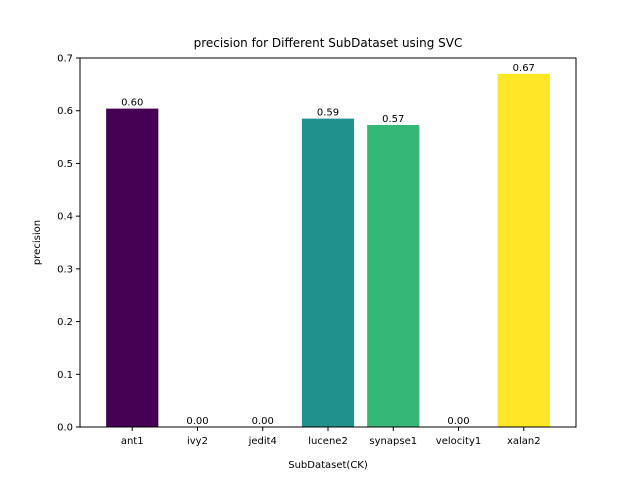 The height and width of the screenshot is (480, 640). Describe the element at coordinates (132, 268) in the screenshot. I see `bar-ant1` at that location.